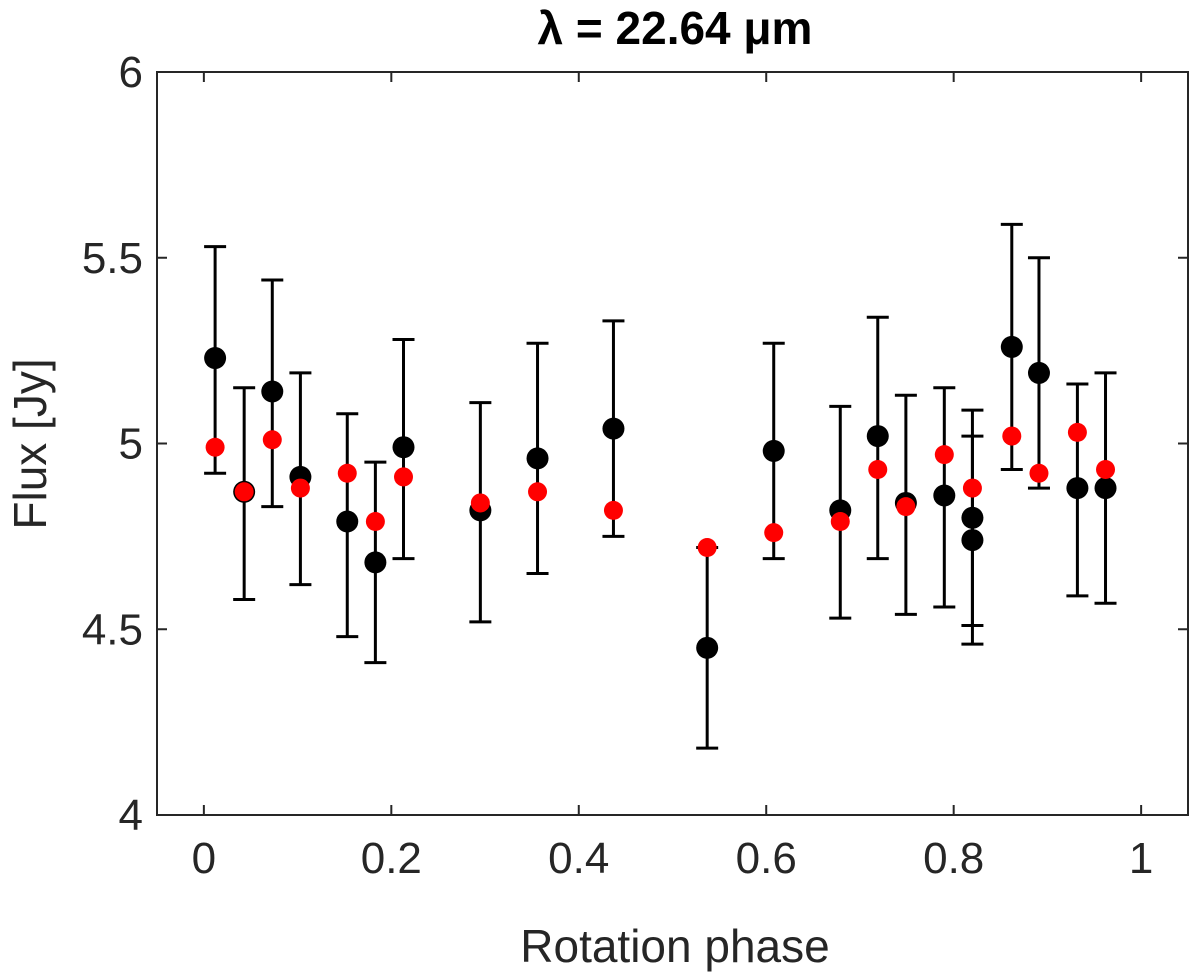 Image resolution: width=1200 pixels, height=979 pixels. Describe the element at coordinates (131, 815) in the screenshot. I see `y-tick-label: 4` at that location.